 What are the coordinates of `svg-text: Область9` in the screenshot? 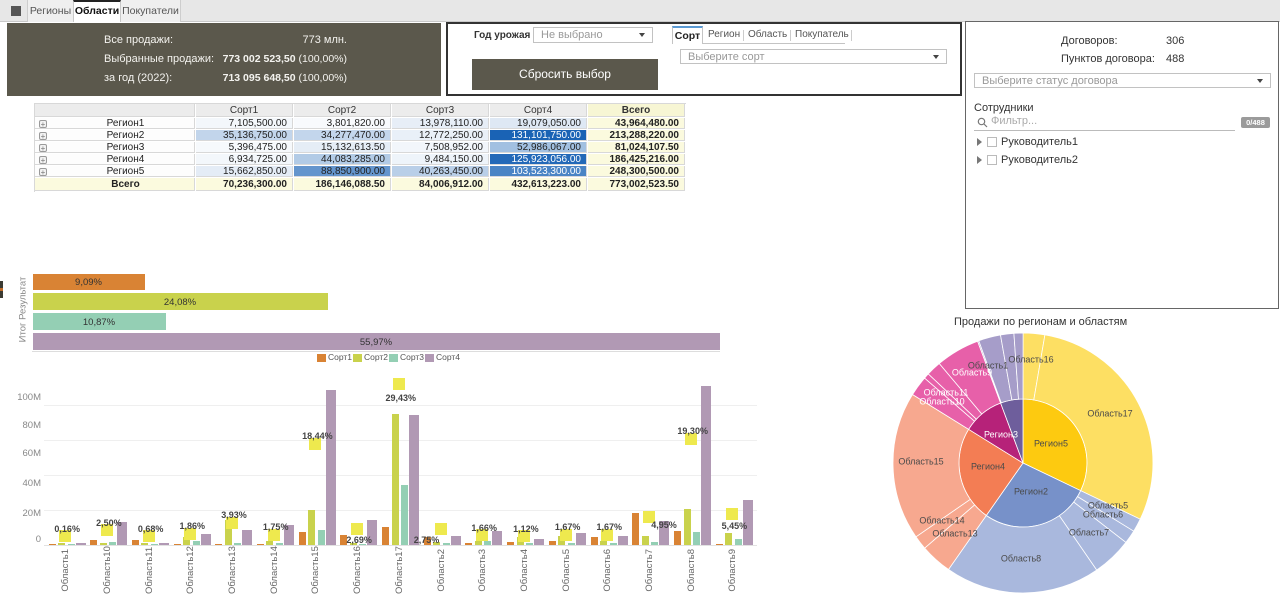 It's located at (972, 373).